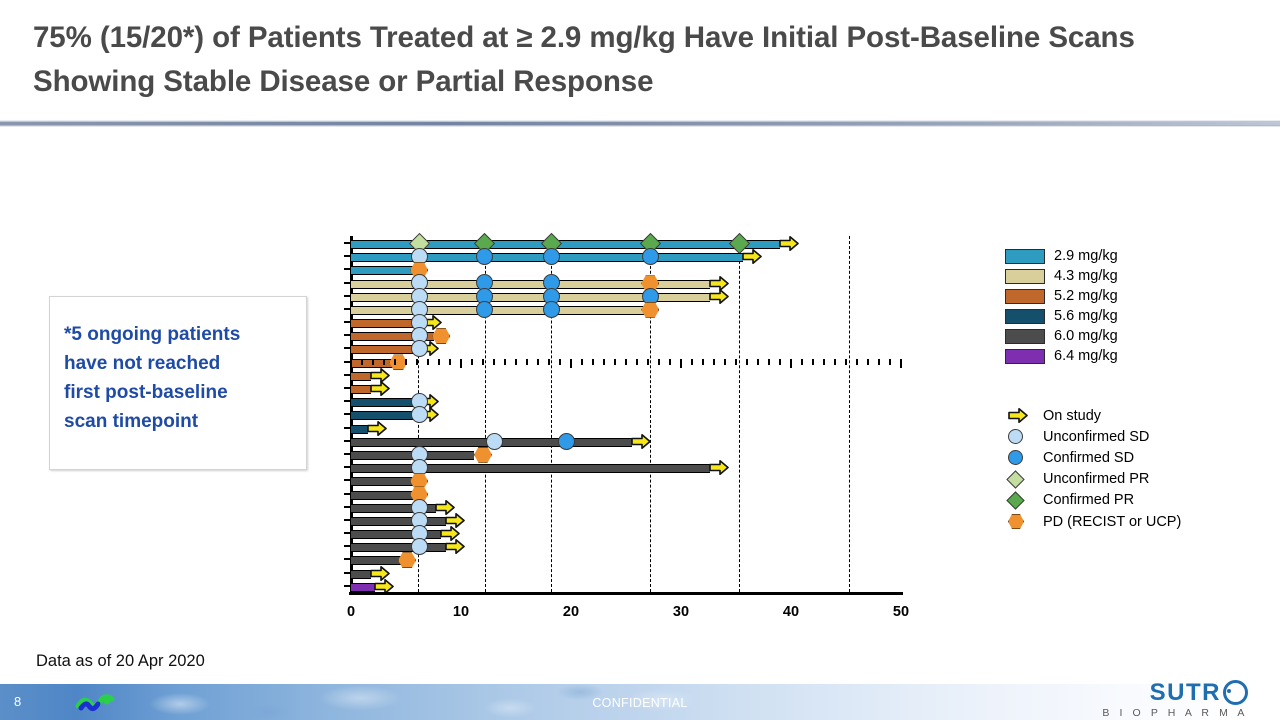 This screenshot has height=720, width=1280. I want to click on symbol-legend-item: Unconfirmed SD, so click(1094, 436).